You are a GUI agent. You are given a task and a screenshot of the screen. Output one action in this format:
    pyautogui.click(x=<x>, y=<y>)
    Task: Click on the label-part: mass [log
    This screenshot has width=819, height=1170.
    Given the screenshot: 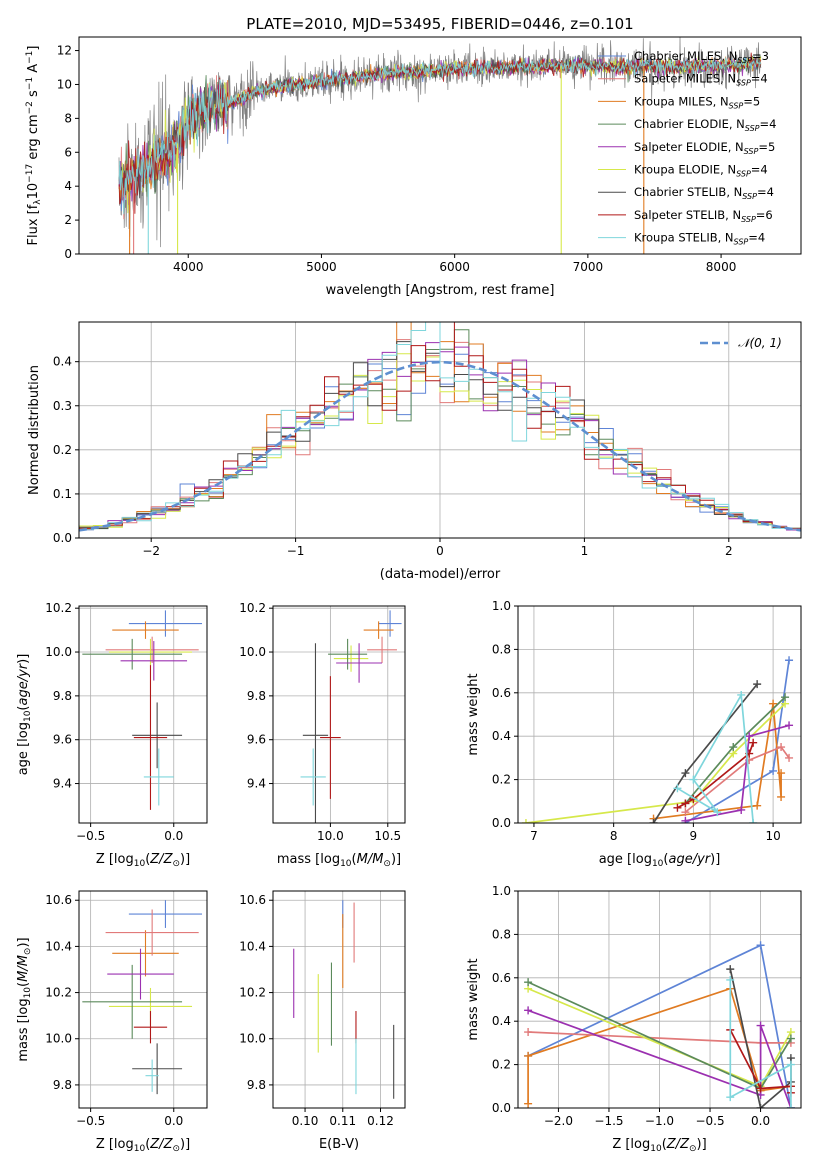 What is the action you would take?
    pyautogui.click(x=23, y=1029)
    